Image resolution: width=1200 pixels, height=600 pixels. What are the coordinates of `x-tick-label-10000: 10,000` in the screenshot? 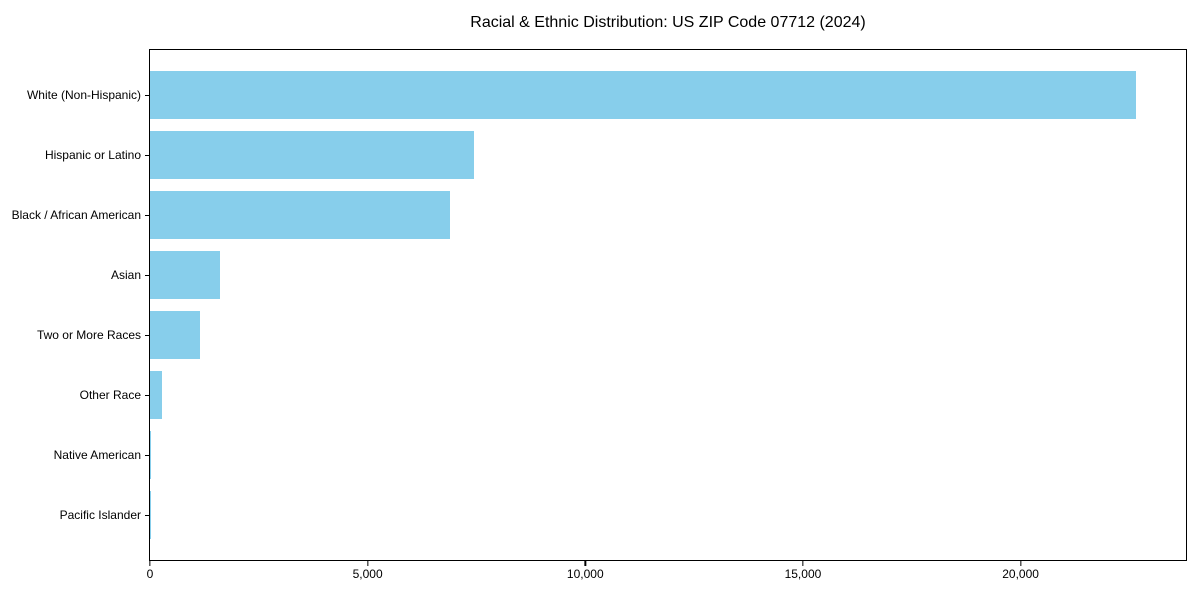 It's located at (585, 574).